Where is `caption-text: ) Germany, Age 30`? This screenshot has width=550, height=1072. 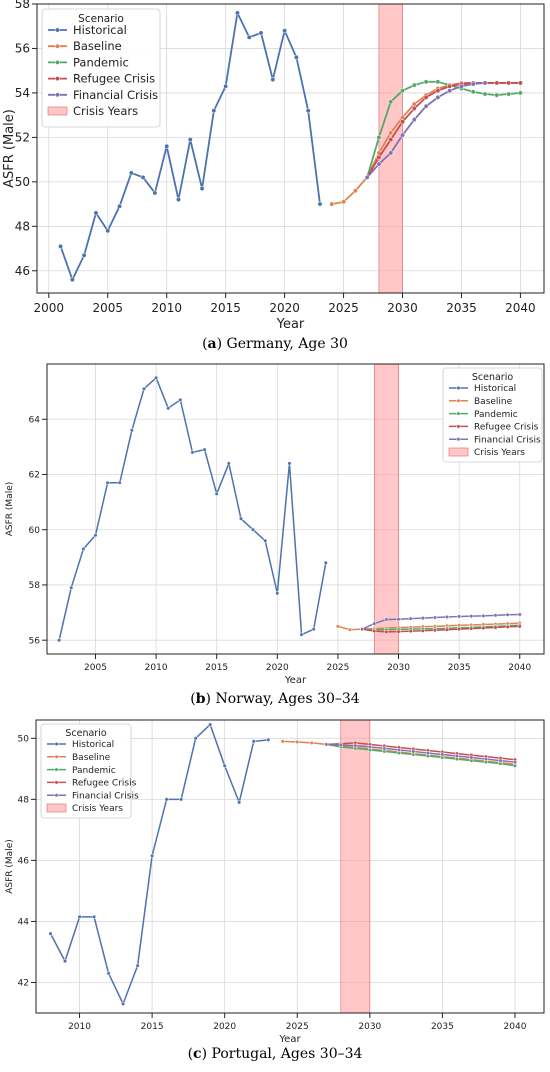 caption-text: ) Germany, Age 30 is located at coordinates (282, 344).